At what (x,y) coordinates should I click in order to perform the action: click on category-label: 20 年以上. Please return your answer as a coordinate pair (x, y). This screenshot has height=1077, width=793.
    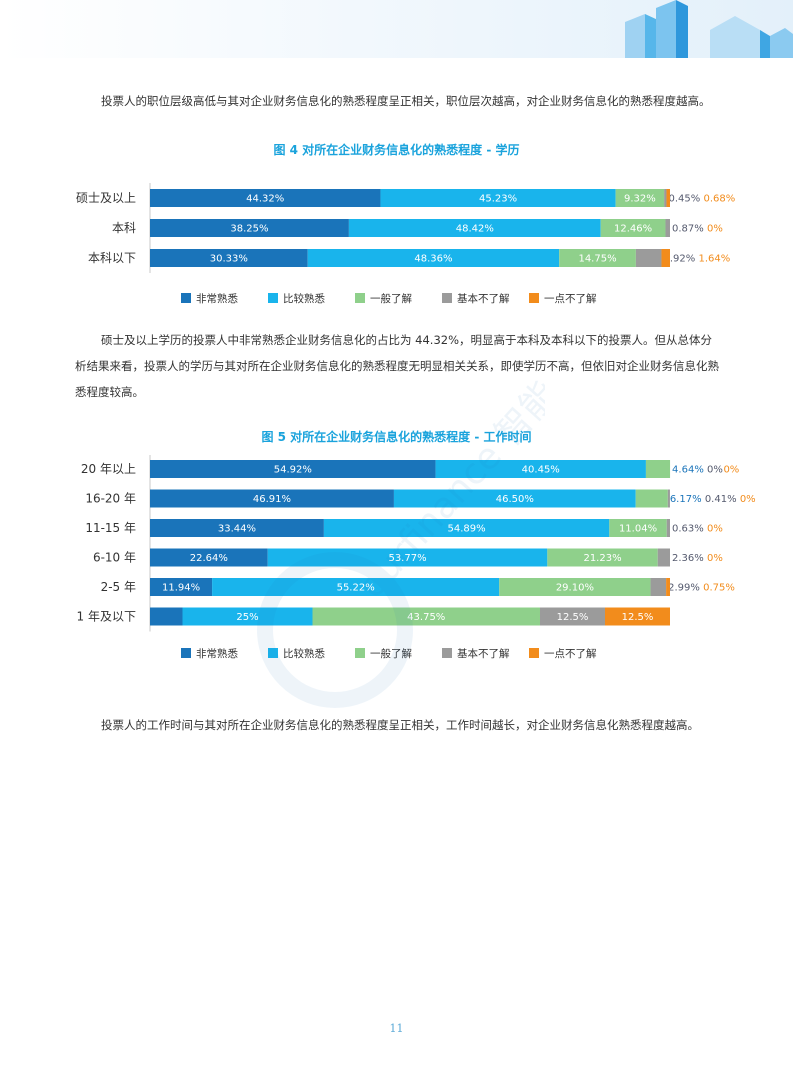
    Looking at the image, I should click on (108, 469).